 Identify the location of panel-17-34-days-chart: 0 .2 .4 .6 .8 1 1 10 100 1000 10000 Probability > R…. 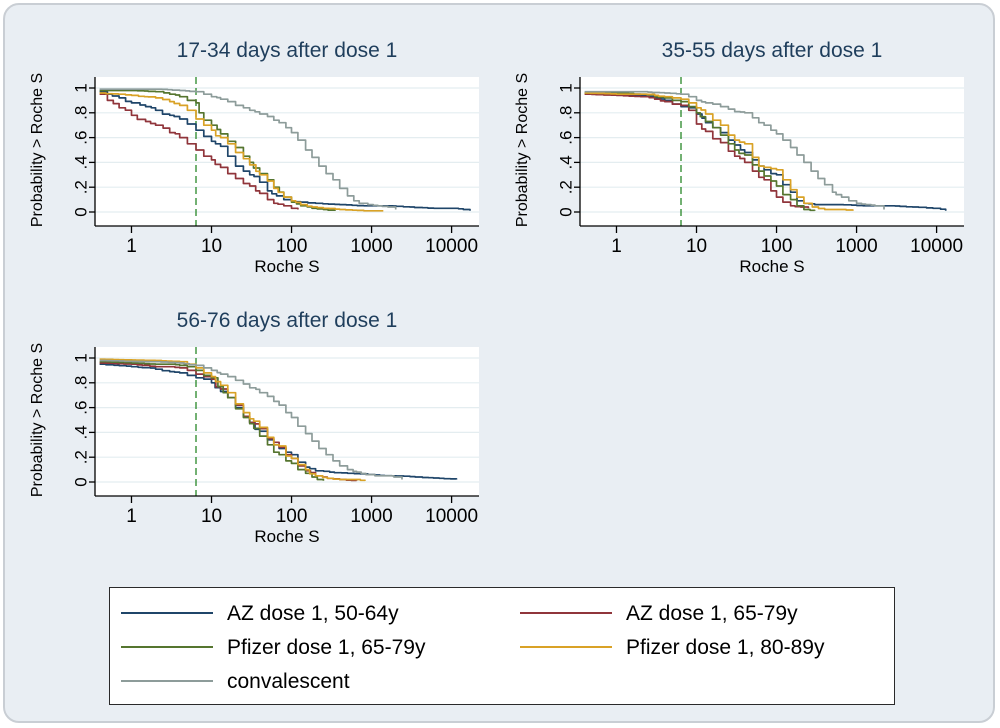
(254, 157).